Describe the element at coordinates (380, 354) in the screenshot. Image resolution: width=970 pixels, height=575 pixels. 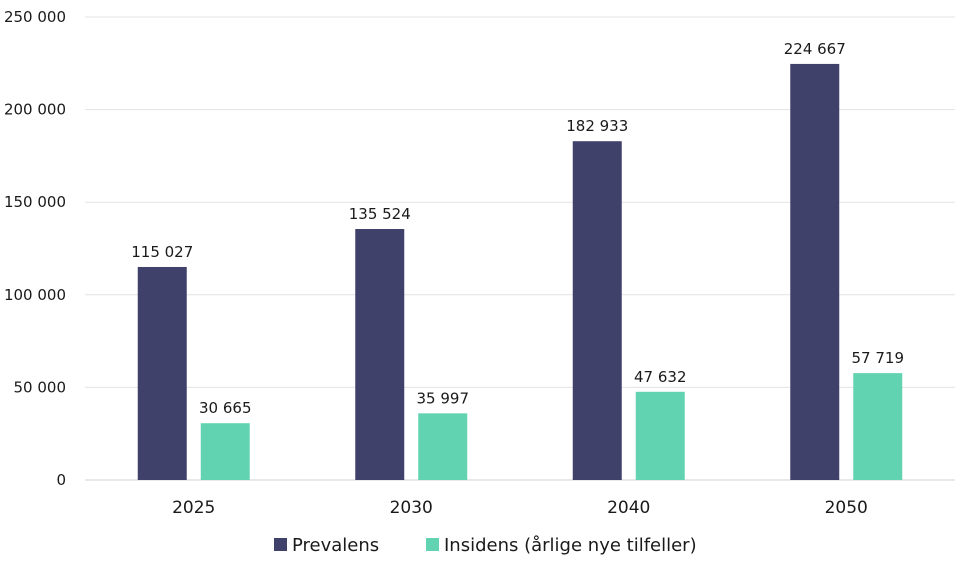
I see `bar-prevalens-2030` at that location.